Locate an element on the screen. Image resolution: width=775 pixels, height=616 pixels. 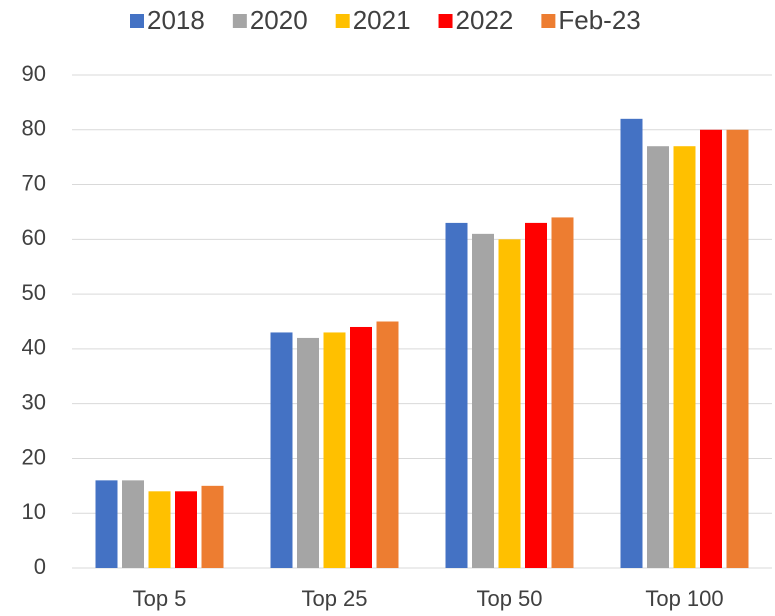
y-tick-label: 10 is located at coordinates (34, 511).